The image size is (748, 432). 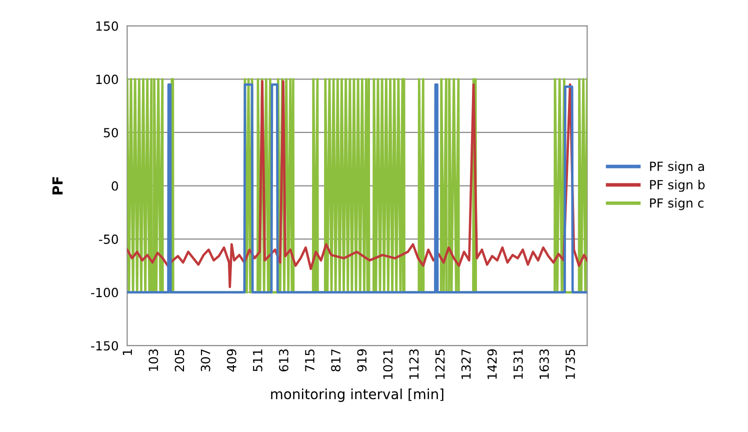 I want to click on x-tick-label: 1429, so click(x=492, y=364).